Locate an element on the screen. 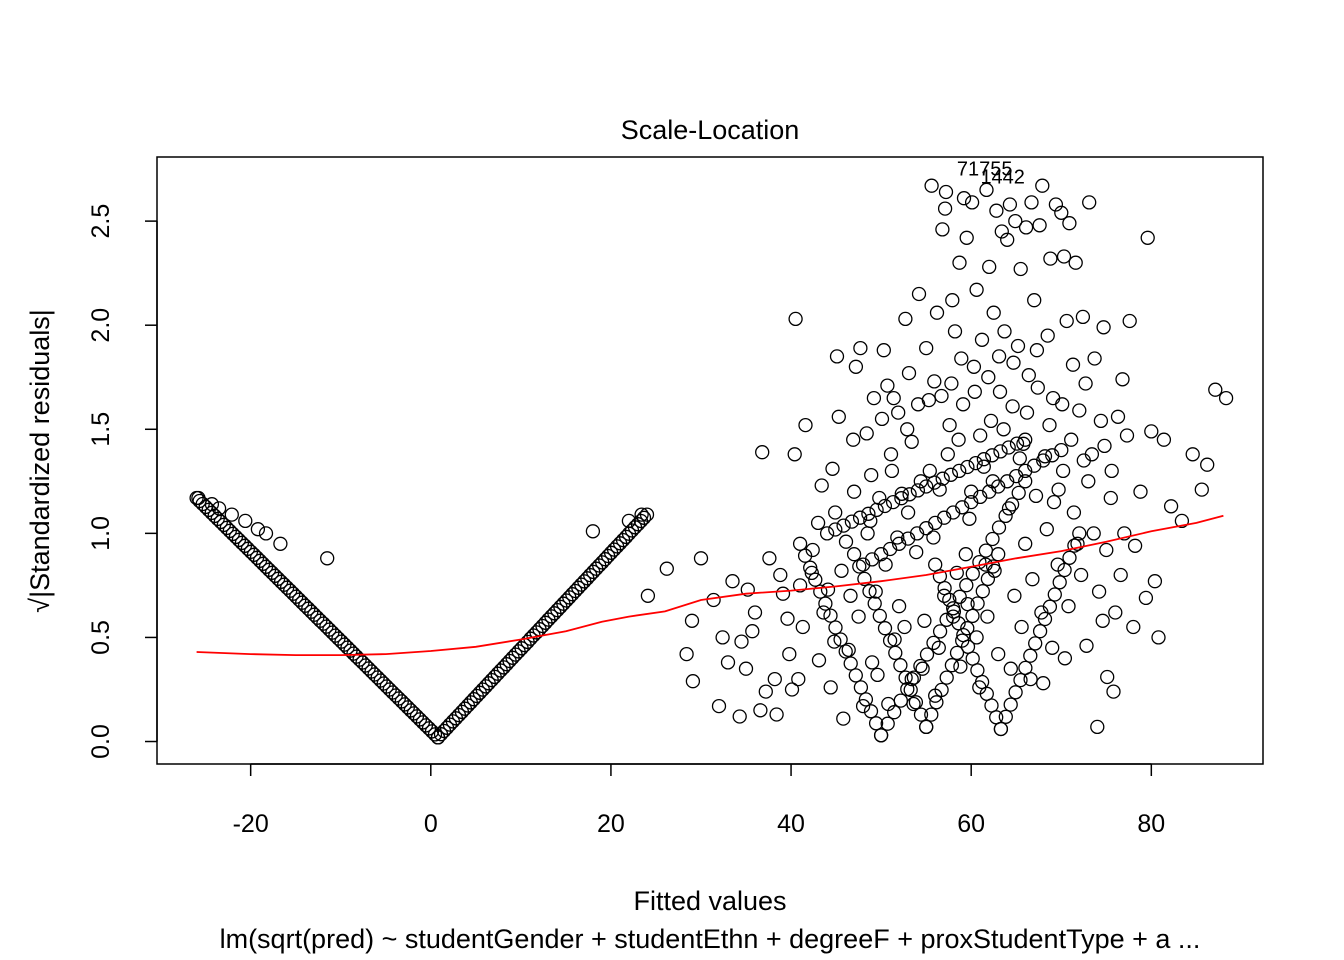 The height and width of the screenshot is (960, 1344). x-tick-label: 60 is located at coordinates (971, 824).